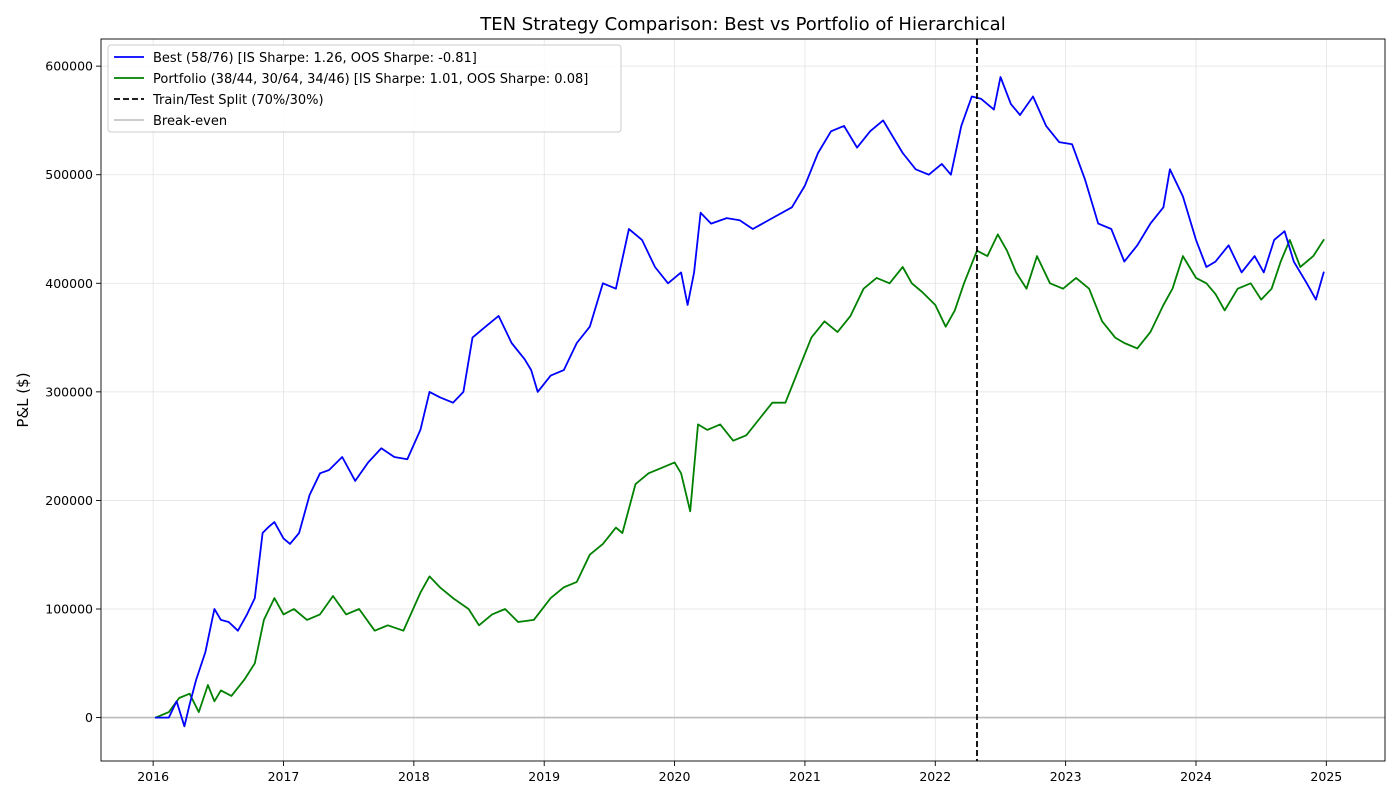  I want to click on y-tick-label: 500000, so click(69, 174).